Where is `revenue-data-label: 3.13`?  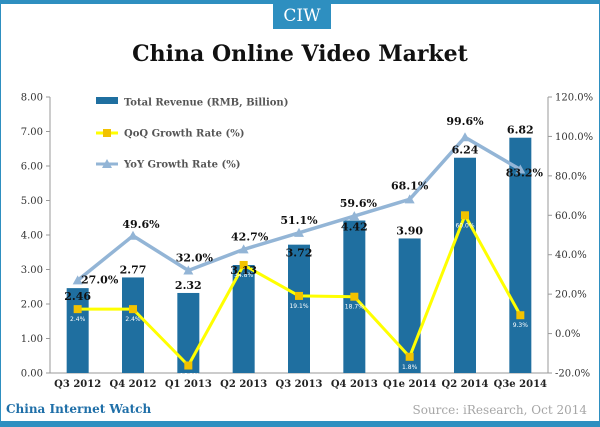
revenue-data-label: 3.13 is located at coordinates (243, 270).